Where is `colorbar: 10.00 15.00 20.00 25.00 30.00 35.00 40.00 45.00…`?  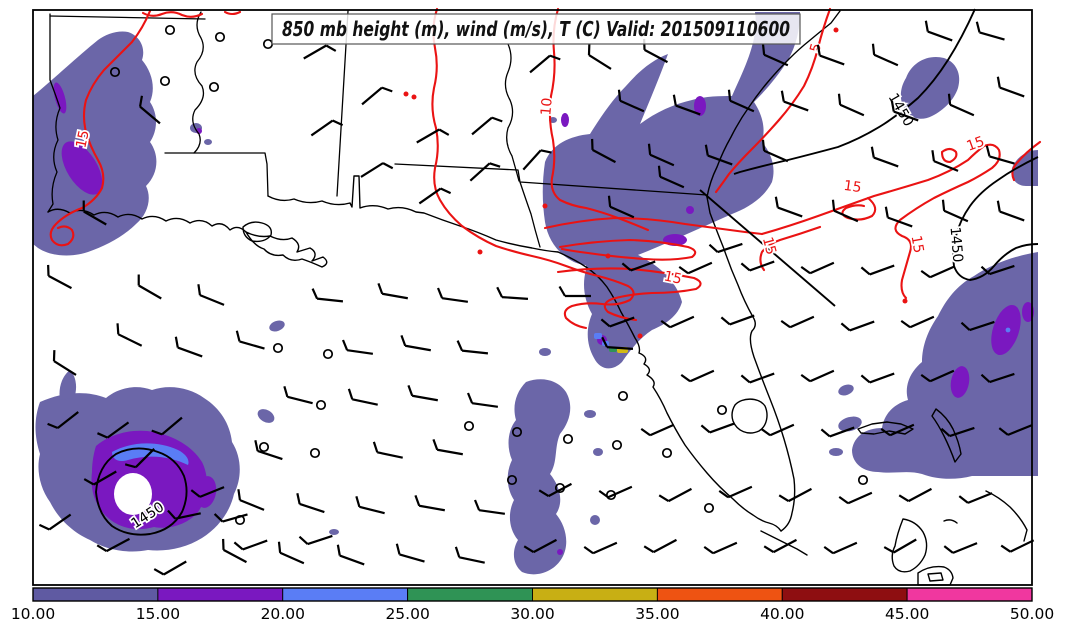 colorbar: 10.00 15.00 20.00 25.00 30.00 35.00 40.00 45.00… is located at coordinates (532, 605).